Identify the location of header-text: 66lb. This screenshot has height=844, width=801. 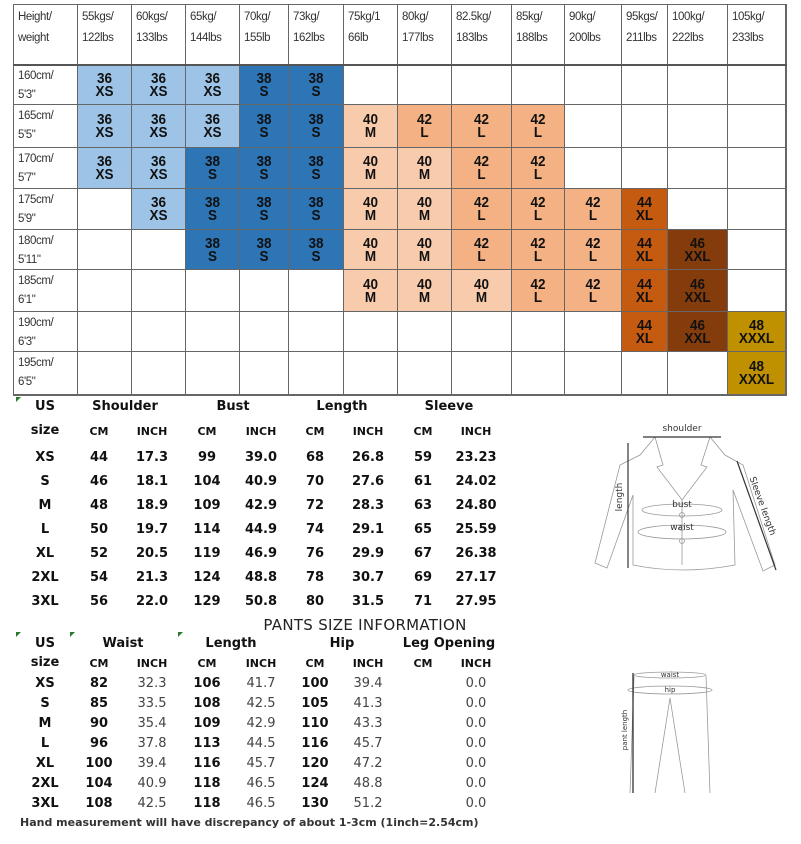
(358, 38).